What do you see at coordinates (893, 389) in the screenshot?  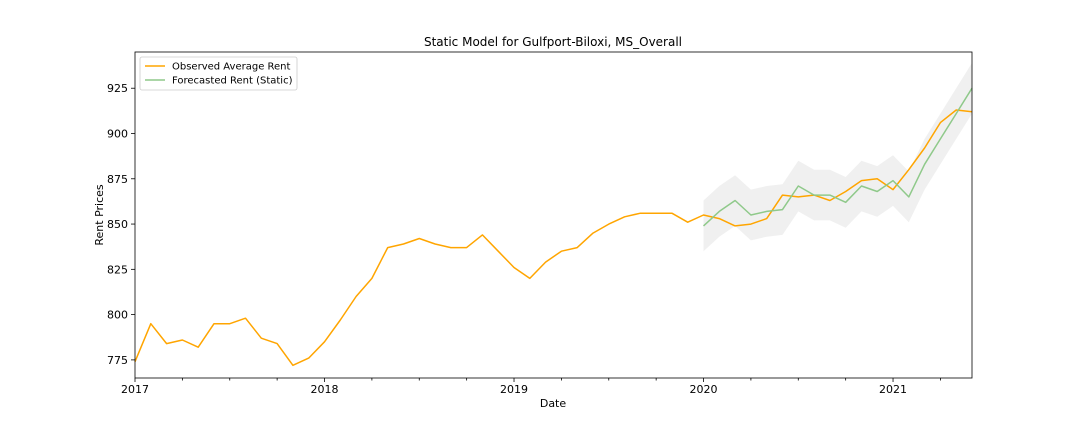 I see `x-tick-label: 2021` at bounding box center [893, 389].